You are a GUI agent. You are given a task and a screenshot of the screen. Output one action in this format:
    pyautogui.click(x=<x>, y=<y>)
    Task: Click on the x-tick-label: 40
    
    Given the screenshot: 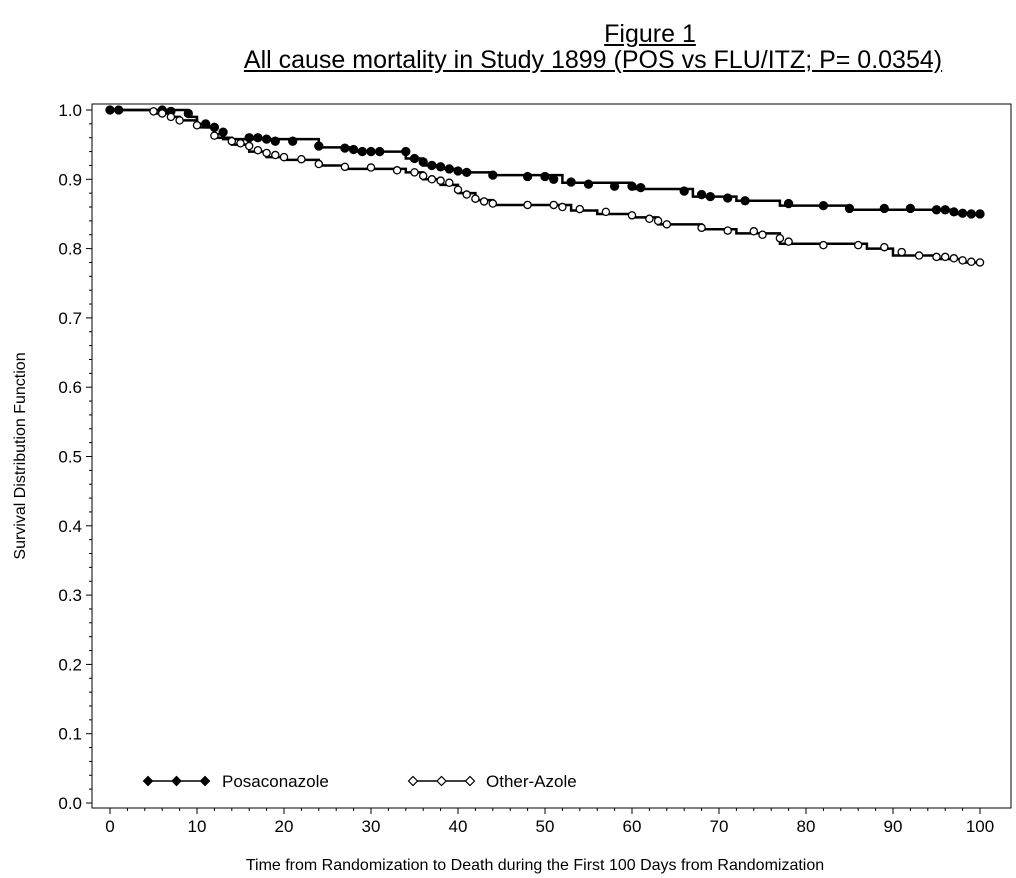 What is the action you would take?
    pyautogui.click(x=458, y=826)
    